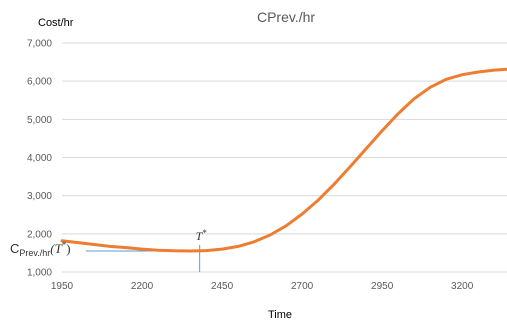 The width and height of the screenshot is (507, 329). I want to click on y-tick-label: 4,000, so click(39, 158).